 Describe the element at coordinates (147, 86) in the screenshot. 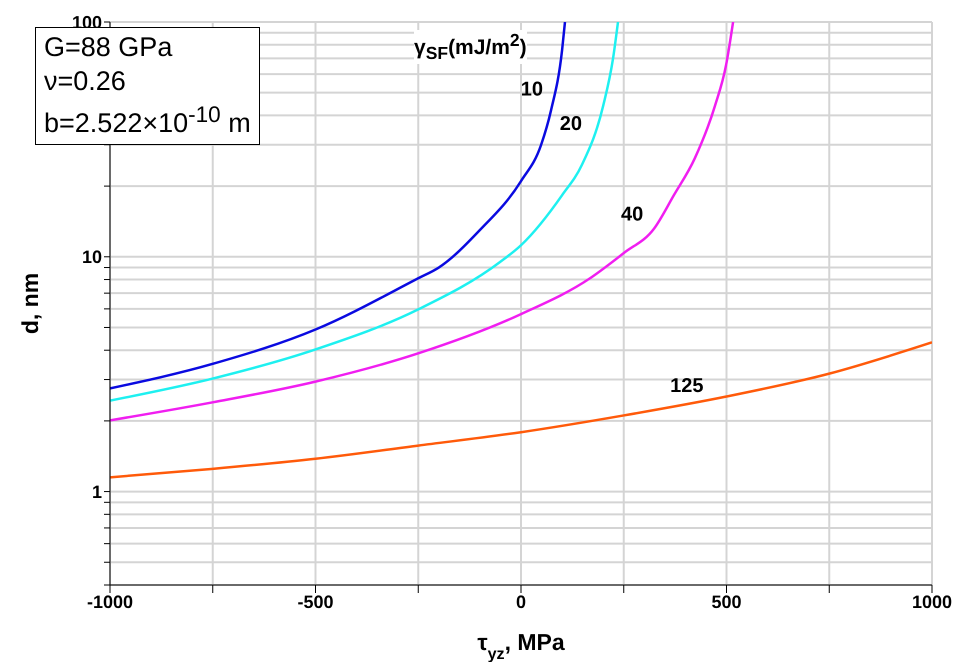

I see `parameter-box: G=88 GPa ν=0.26 b=2.522×10$^{-10}$ m` at that location.